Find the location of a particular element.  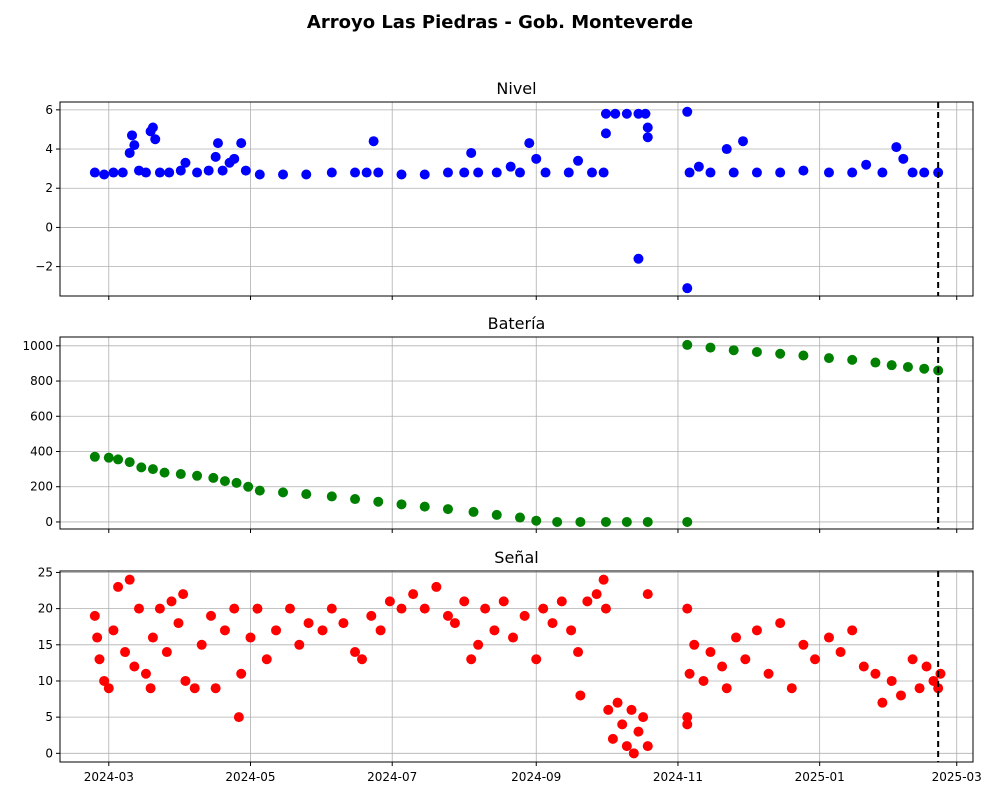

y-tick-label: 10 is located at coordinates (45, 681).